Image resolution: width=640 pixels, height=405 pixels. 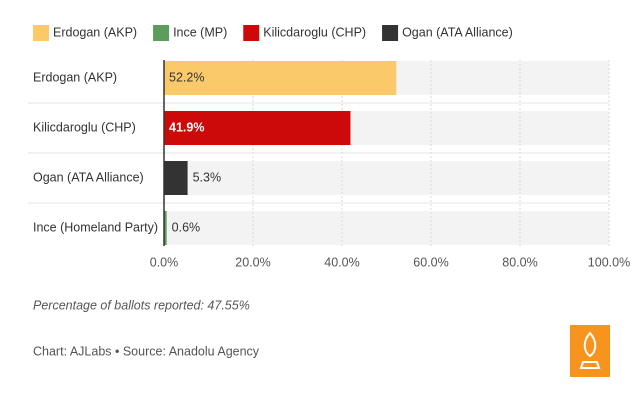 I want to click on x-tick-label: 60.0%, so click(x=430, y=262).